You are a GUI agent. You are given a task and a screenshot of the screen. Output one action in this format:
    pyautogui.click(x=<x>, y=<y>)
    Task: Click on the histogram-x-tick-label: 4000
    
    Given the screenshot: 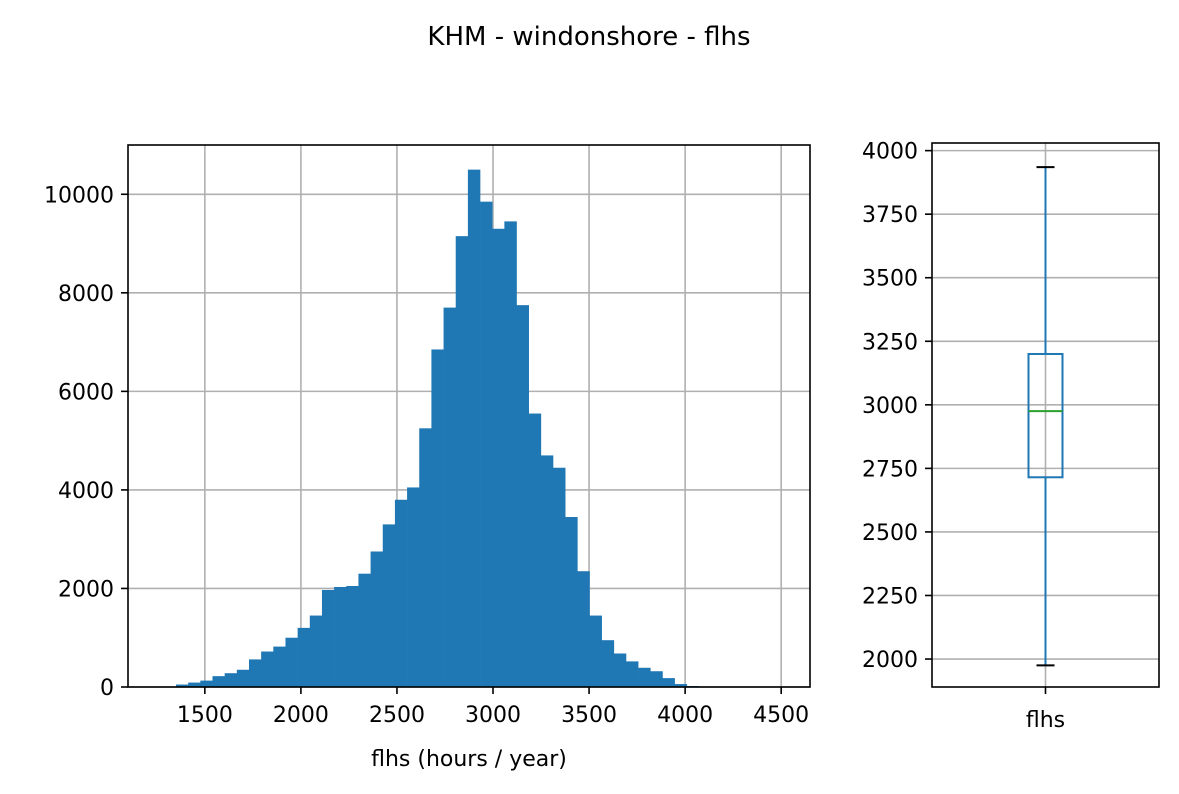 What is the action you would take?
    pyautogui.click(x=685, y=715)
    